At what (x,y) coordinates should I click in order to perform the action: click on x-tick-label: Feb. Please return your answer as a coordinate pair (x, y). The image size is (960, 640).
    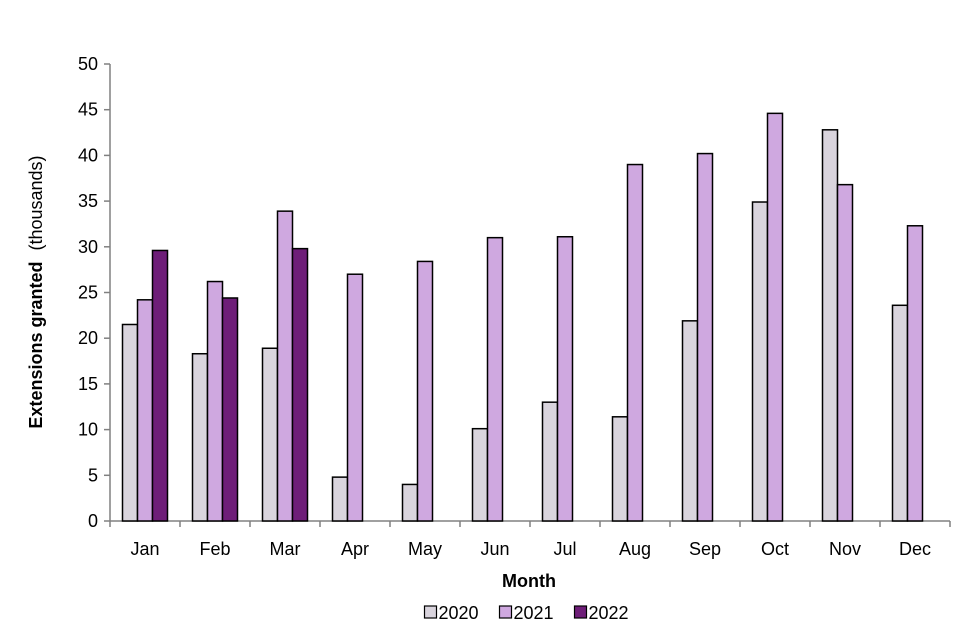
    Looking at the image, I should click on (214, 549).